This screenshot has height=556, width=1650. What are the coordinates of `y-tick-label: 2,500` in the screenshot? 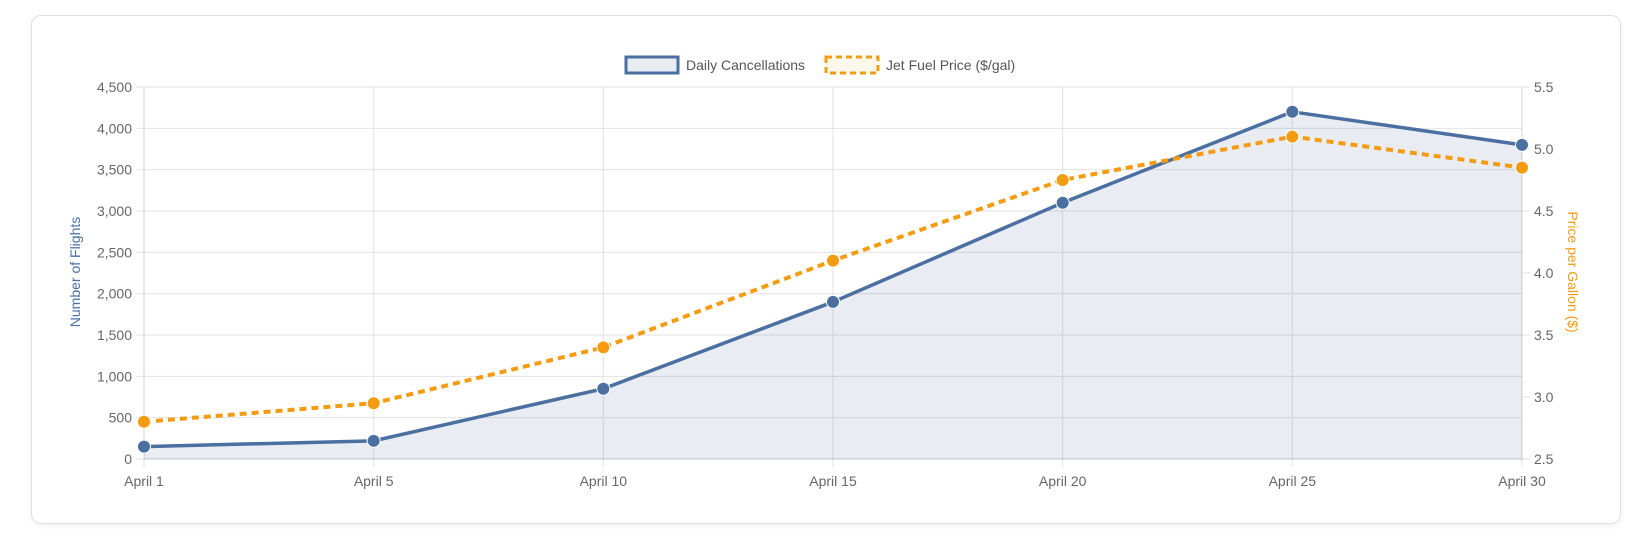 It's located at (114, 252).